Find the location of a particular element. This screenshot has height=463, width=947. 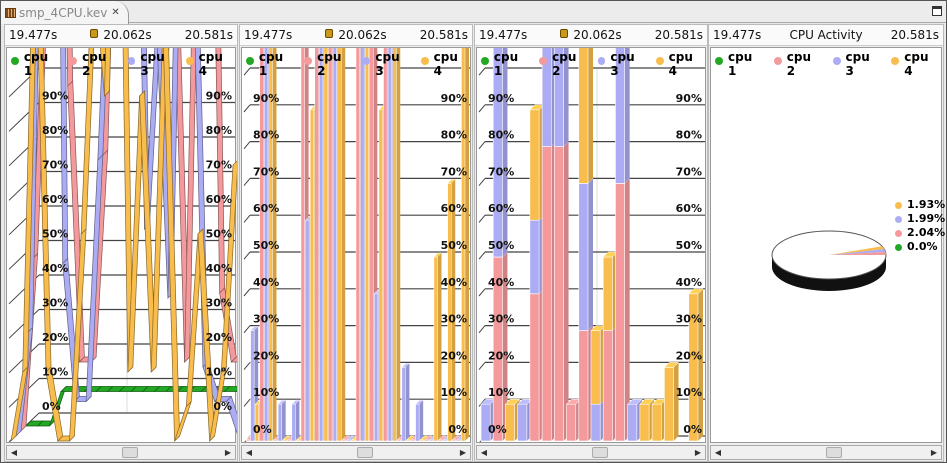

maximize-icon is located at coordinates (937, 11).